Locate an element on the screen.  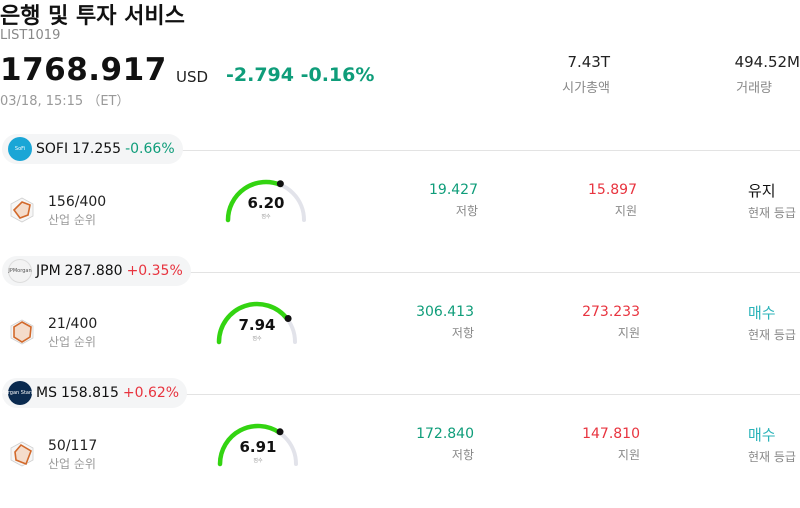
current-grade: 유지 is located at coordinates (762, 191).